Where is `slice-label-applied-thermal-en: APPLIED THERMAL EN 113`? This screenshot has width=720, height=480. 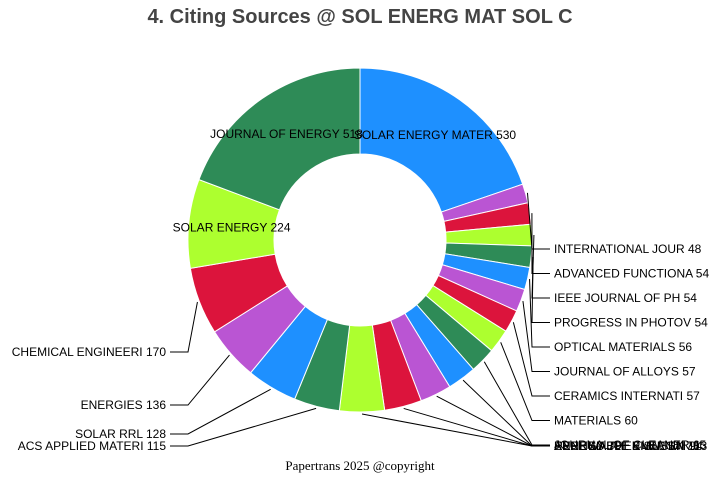
slice-label-applied-thermal-en: APPLIED THERMAL EN 113 is located at coordinates (630, 446).